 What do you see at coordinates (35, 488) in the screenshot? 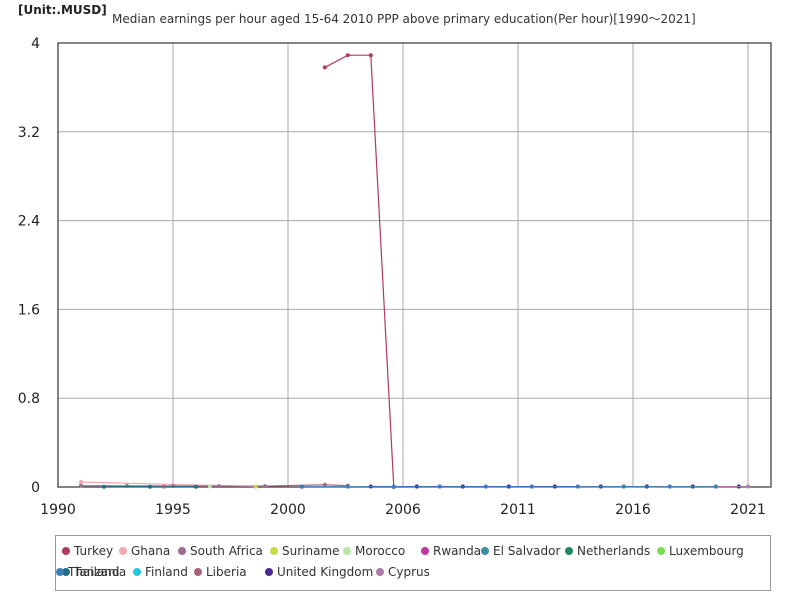
I see `y-tick-label: 0` at bounding box center [35, 488].